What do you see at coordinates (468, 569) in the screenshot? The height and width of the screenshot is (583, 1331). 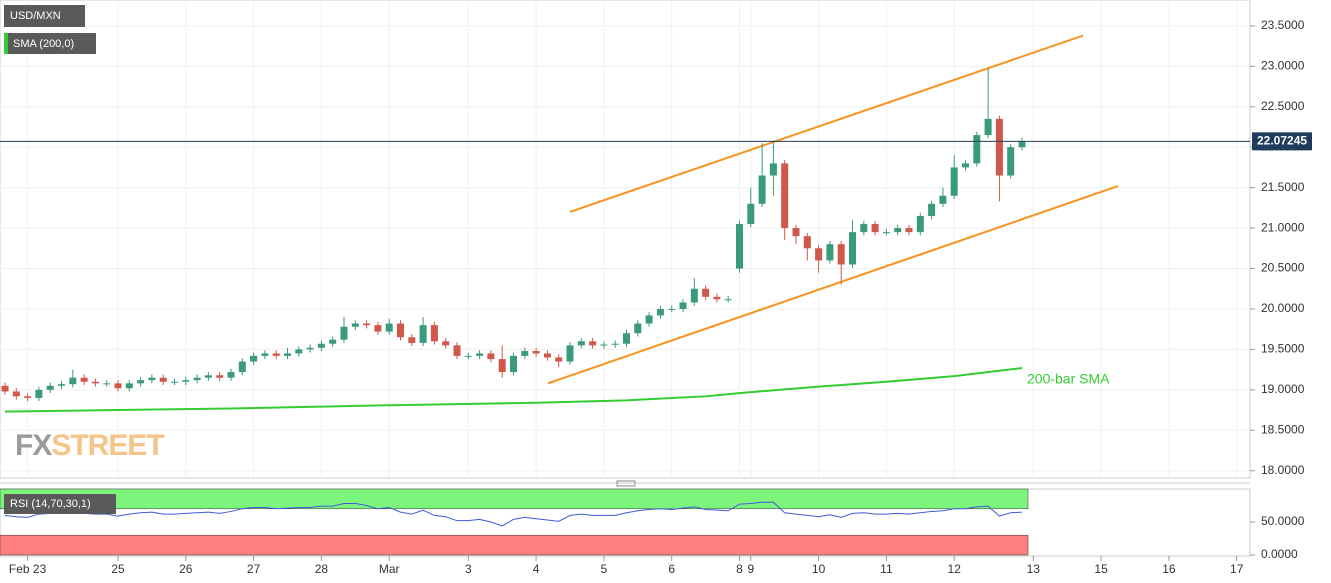 I see `x-tick-label: 3` at bounding box center [468, 569].